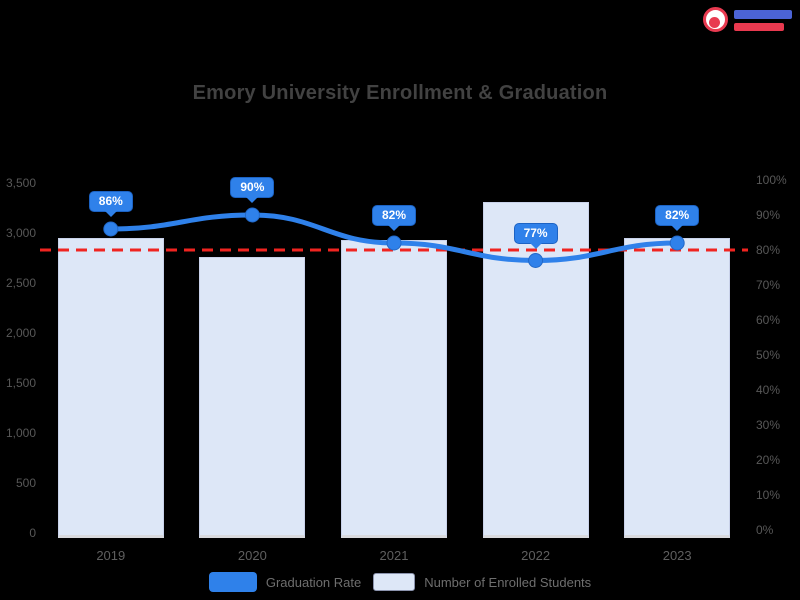 Image resolution: width=800 pixels, height=600 pixels. What do you see at coordinates (677, 243) in the screenshot?
I see `line-point-2023` at bounding box center [677, 243].